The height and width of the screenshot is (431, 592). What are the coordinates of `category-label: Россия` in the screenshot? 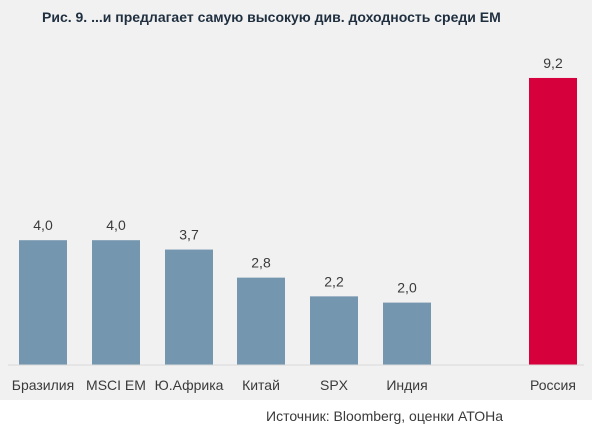 It's located at (553, 385).